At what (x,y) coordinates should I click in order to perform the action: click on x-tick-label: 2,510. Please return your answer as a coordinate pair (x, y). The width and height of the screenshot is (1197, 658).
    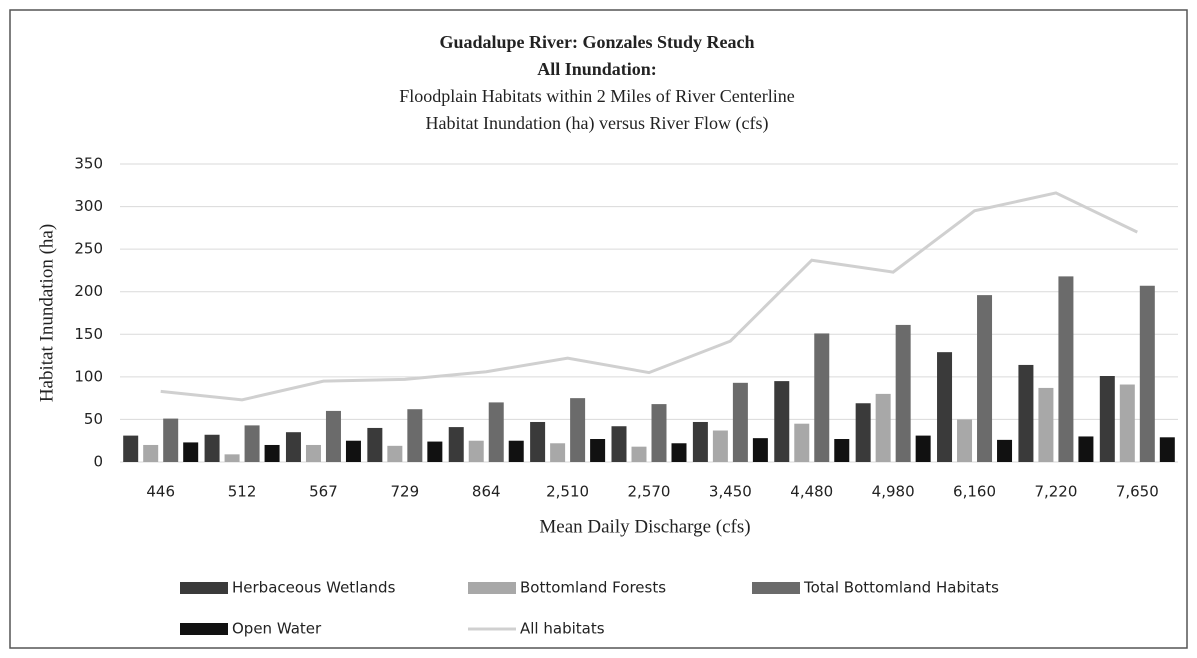
    Looking at the image, I should click on (567, 492).